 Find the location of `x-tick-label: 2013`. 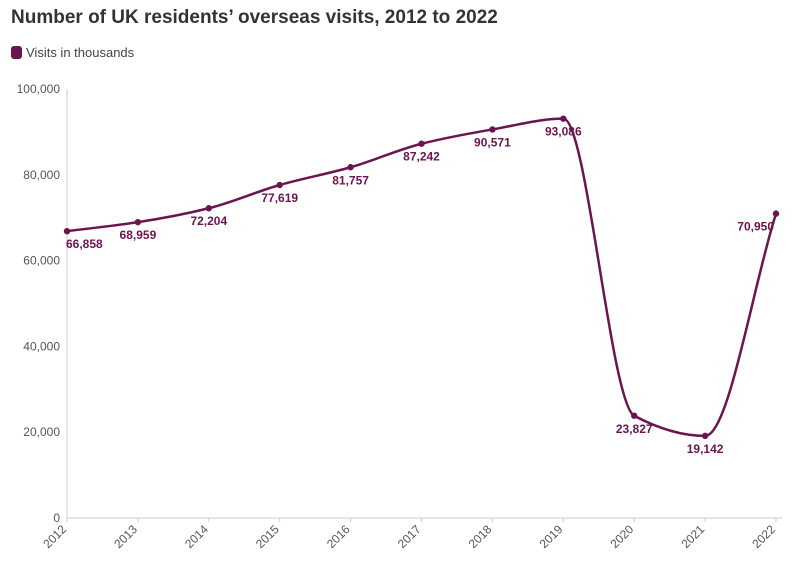

x-tick-label: 2013 is located at coordinates (125, 536).